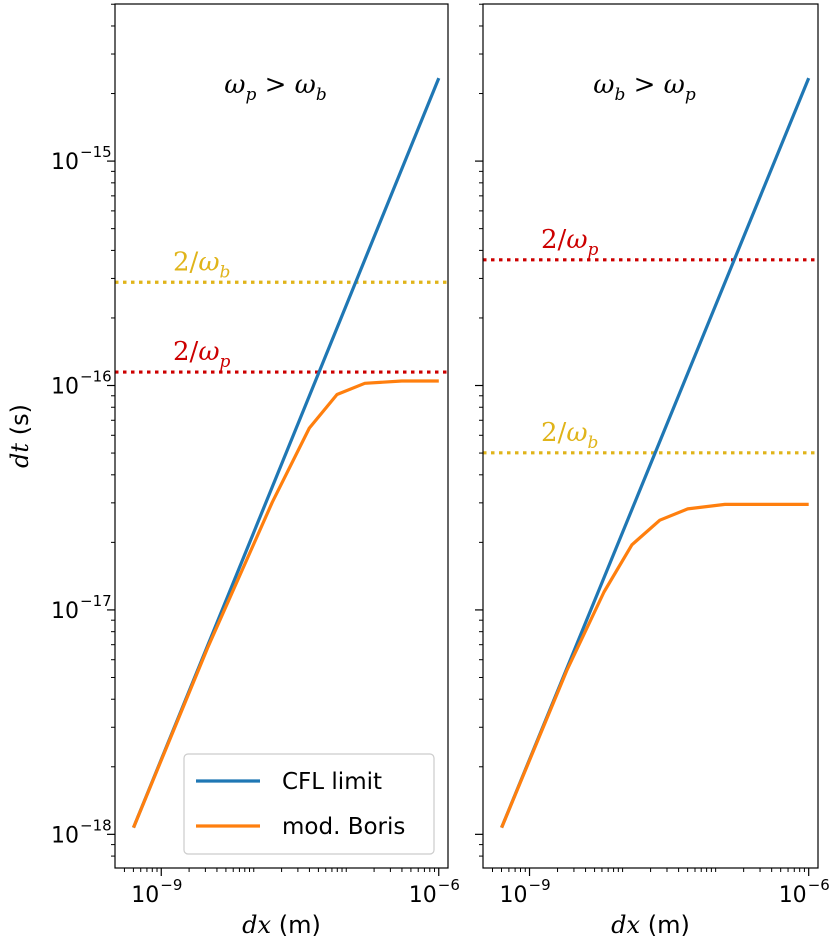 Image resolution: width=830 pixels, height=941 pixels. What do you see at coordinates (332, 782) in the screenshot?
I see `legend-label: CFL limit` at bounding box center [332, 782].